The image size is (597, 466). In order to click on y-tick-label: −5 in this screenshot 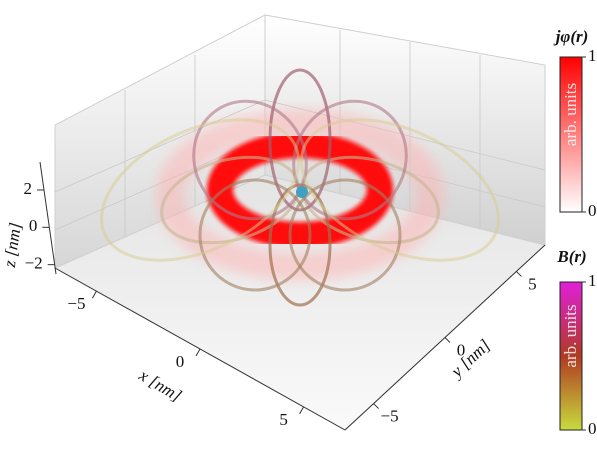, I will do `click(390, 415)`.